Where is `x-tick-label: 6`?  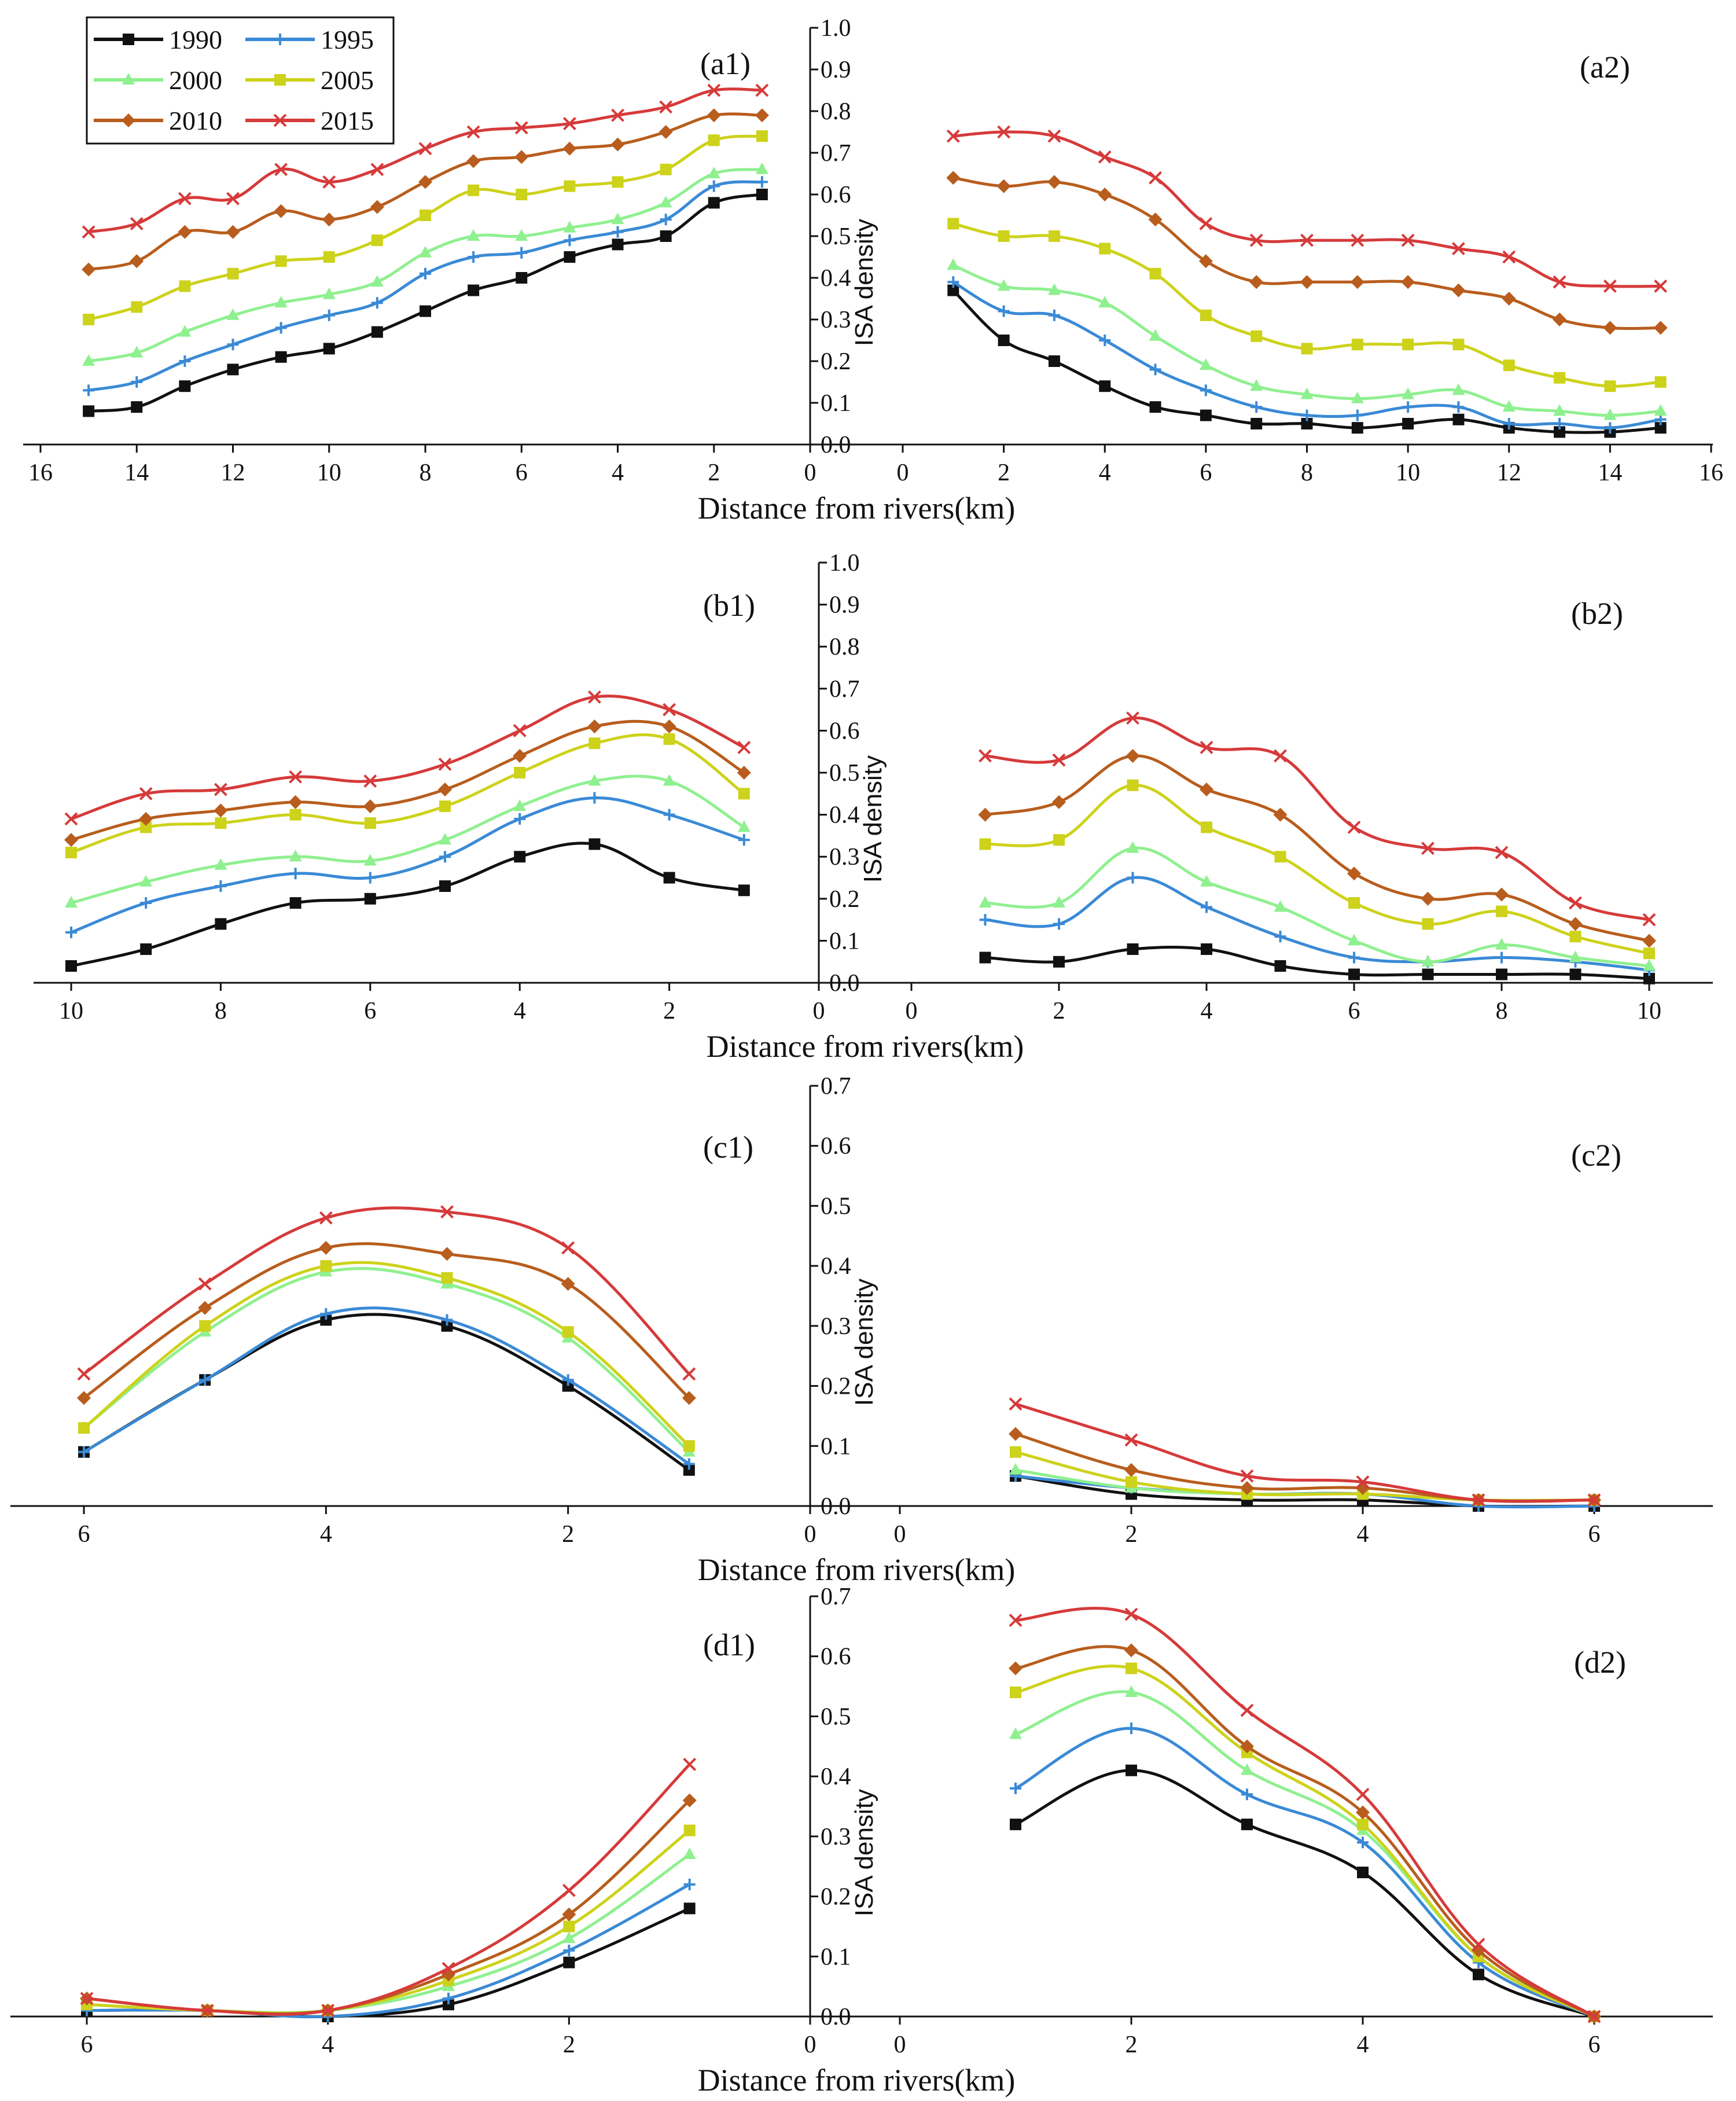 x-tick-label: 6 is located at coordinates (87, 2045).